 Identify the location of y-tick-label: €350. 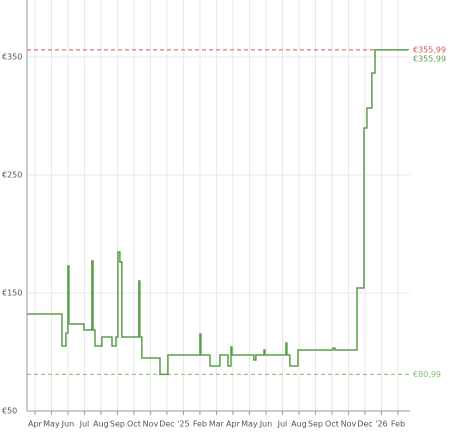
(12, 56).